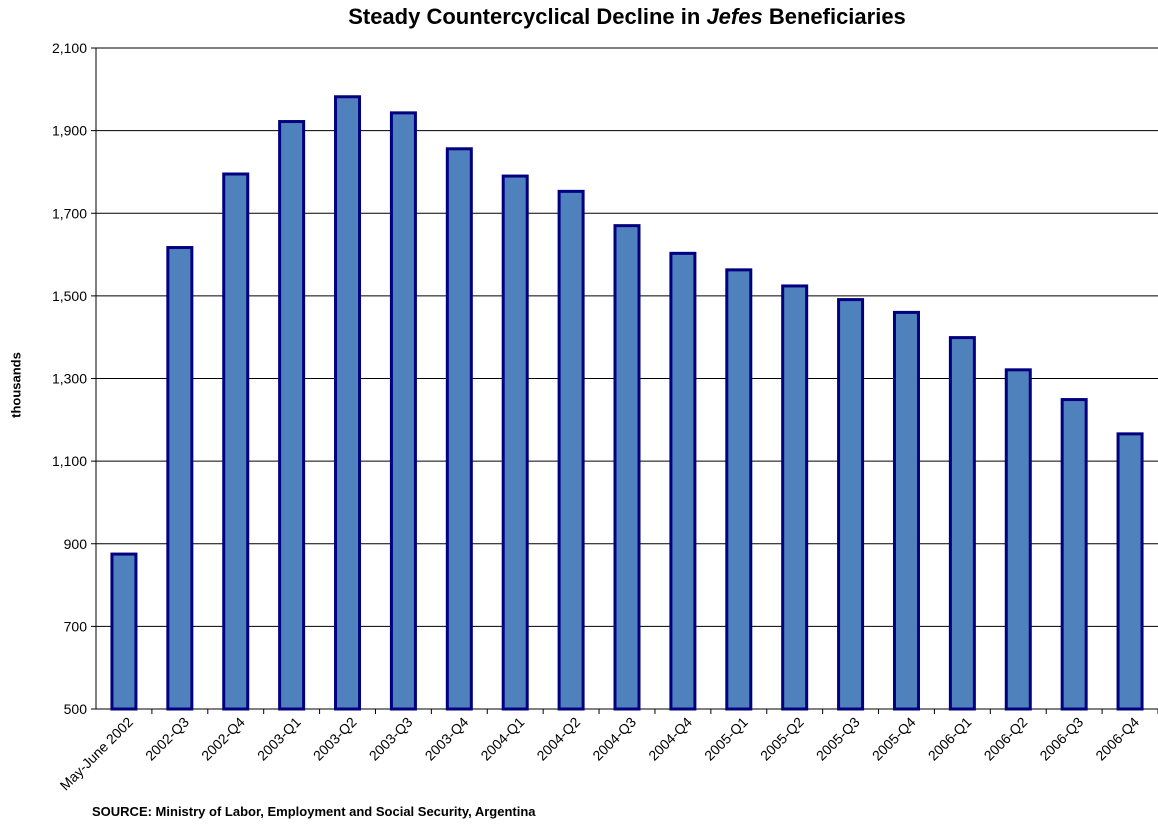 The height and width of the screenshot is (824, 1158). I want to click on x-tick-label: 2002-Q3, so click(167, 739).